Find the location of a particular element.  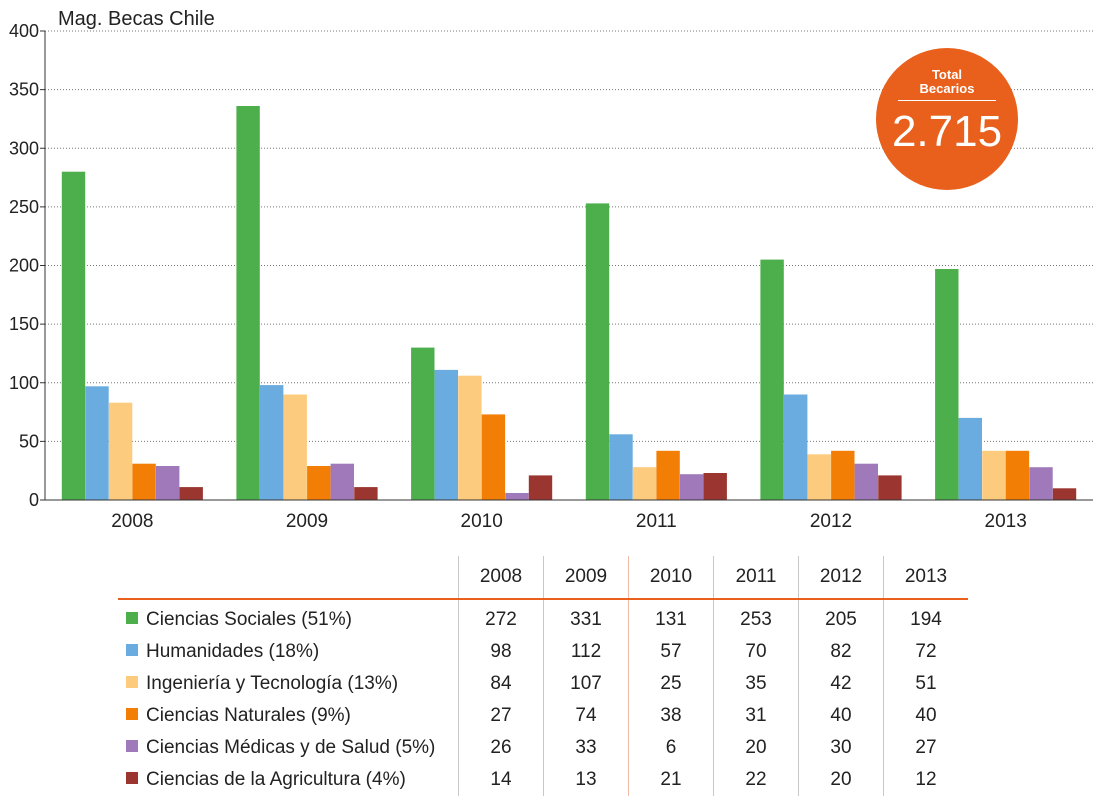

table-cell: 6 is located at coordinates (671, 748).